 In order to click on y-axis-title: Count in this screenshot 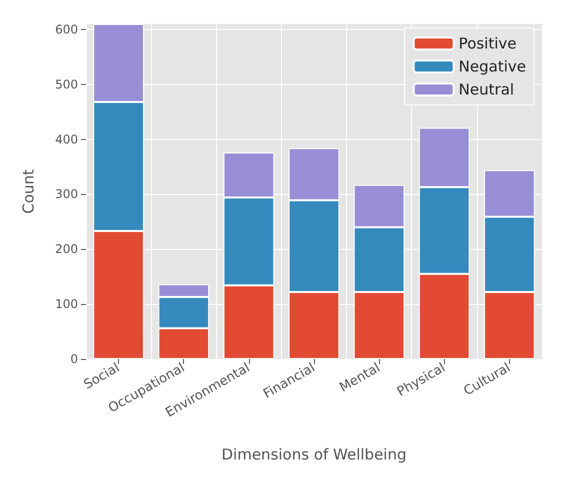, I will do `click(29, 191)`.